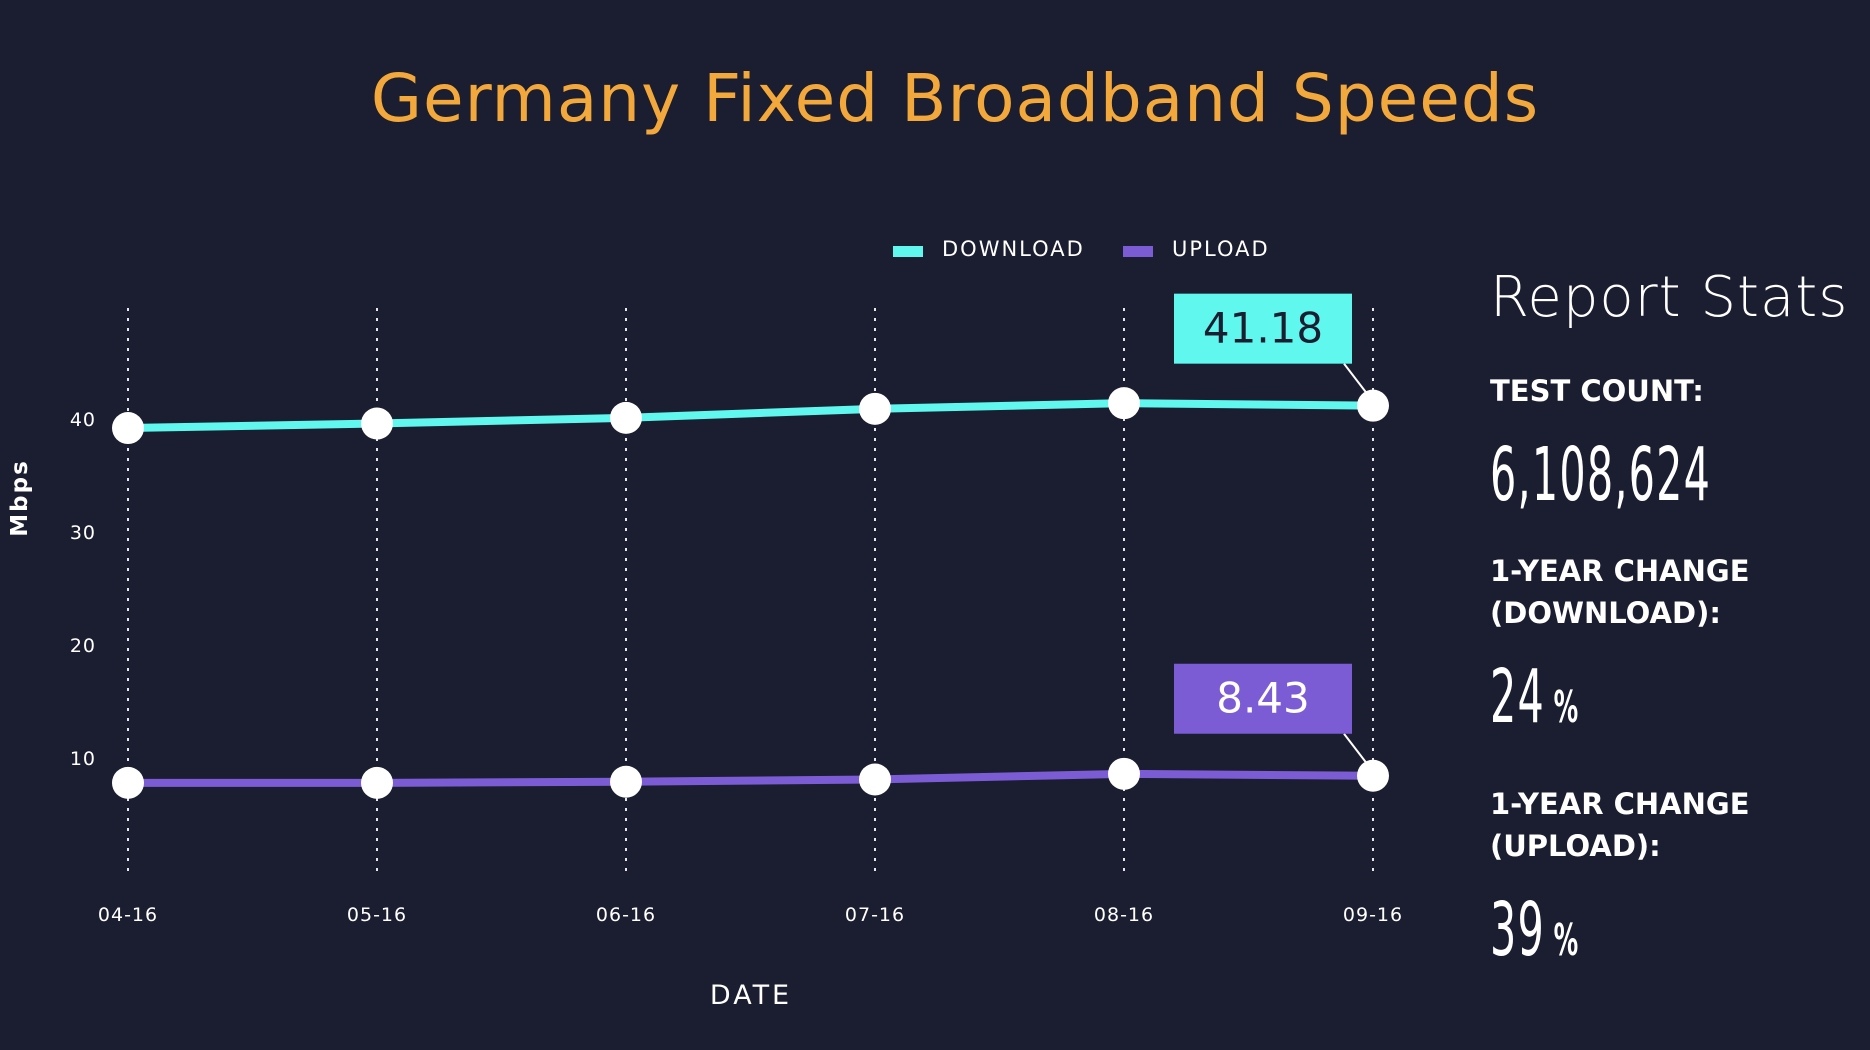 The width and height of the screenshot is (1870, 1050). Describe the element at coordinates (1373, 915) in the screenshot. I see `x-tick-label: 09-16` at that location.